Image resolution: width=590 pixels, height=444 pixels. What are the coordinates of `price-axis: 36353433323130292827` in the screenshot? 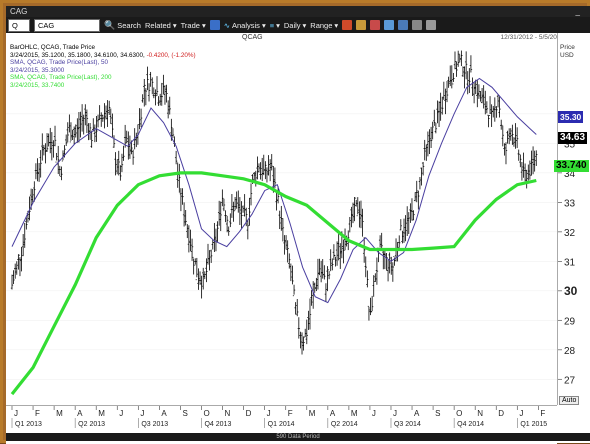 It's located at (573, 219).